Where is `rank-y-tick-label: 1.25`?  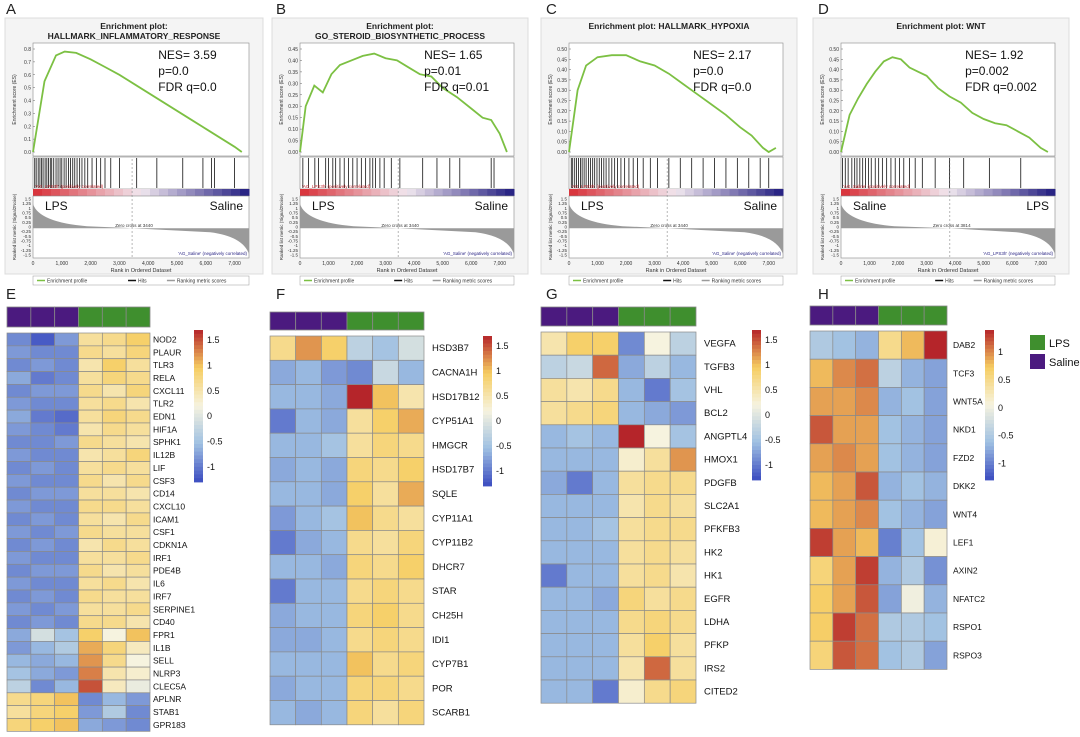 rank-y-tick-label: 1.25 is located at coordinates (293, 203).